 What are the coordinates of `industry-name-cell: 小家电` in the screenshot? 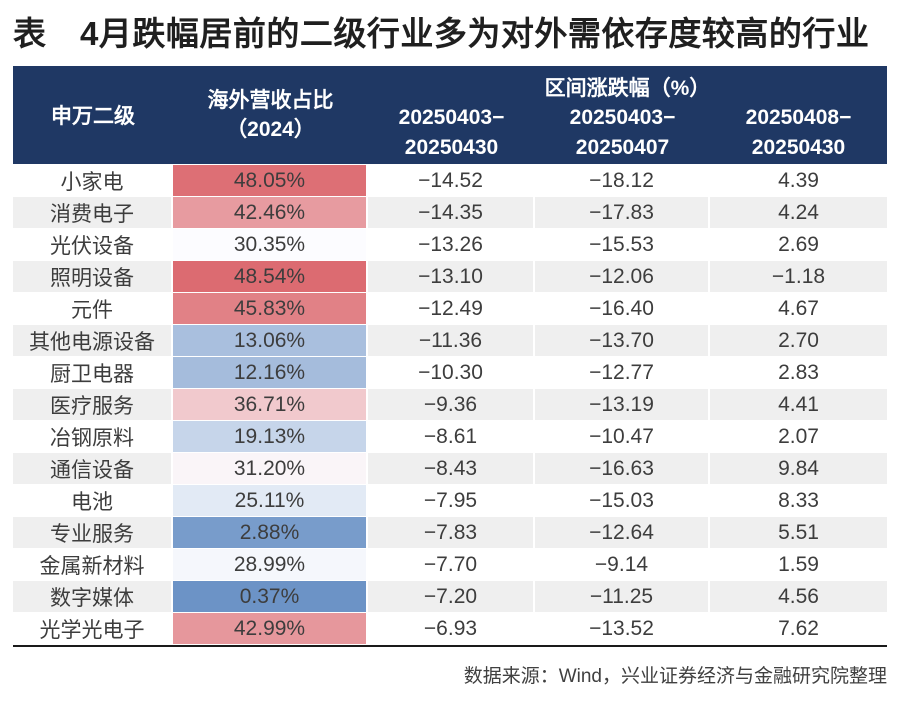 It's located at (92, 180).